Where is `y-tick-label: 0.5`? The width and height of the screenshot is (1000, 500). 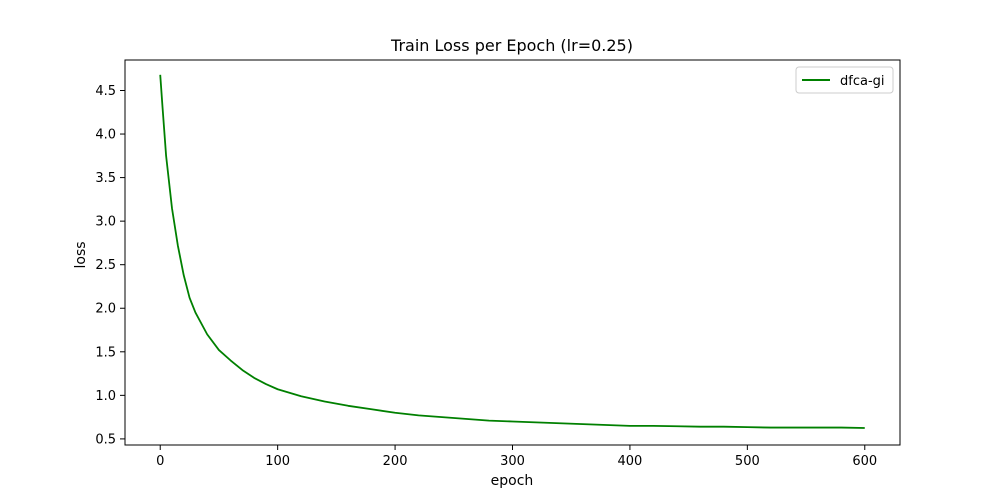
y-tick-label: 0.5 is located at coordinates (105, 439).